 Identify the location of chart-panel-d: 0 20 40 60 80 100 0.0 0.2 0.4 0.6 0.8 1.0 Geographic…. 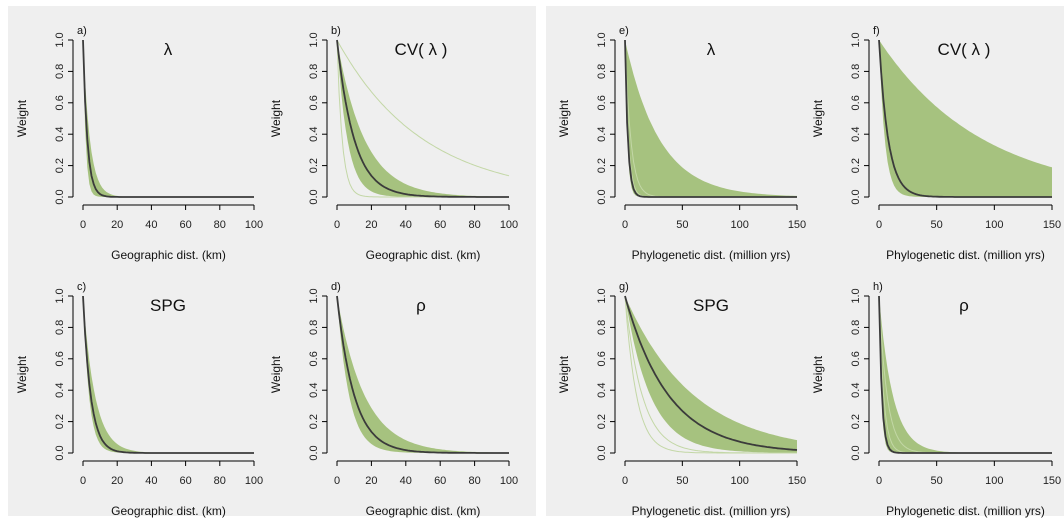
(393, 399).